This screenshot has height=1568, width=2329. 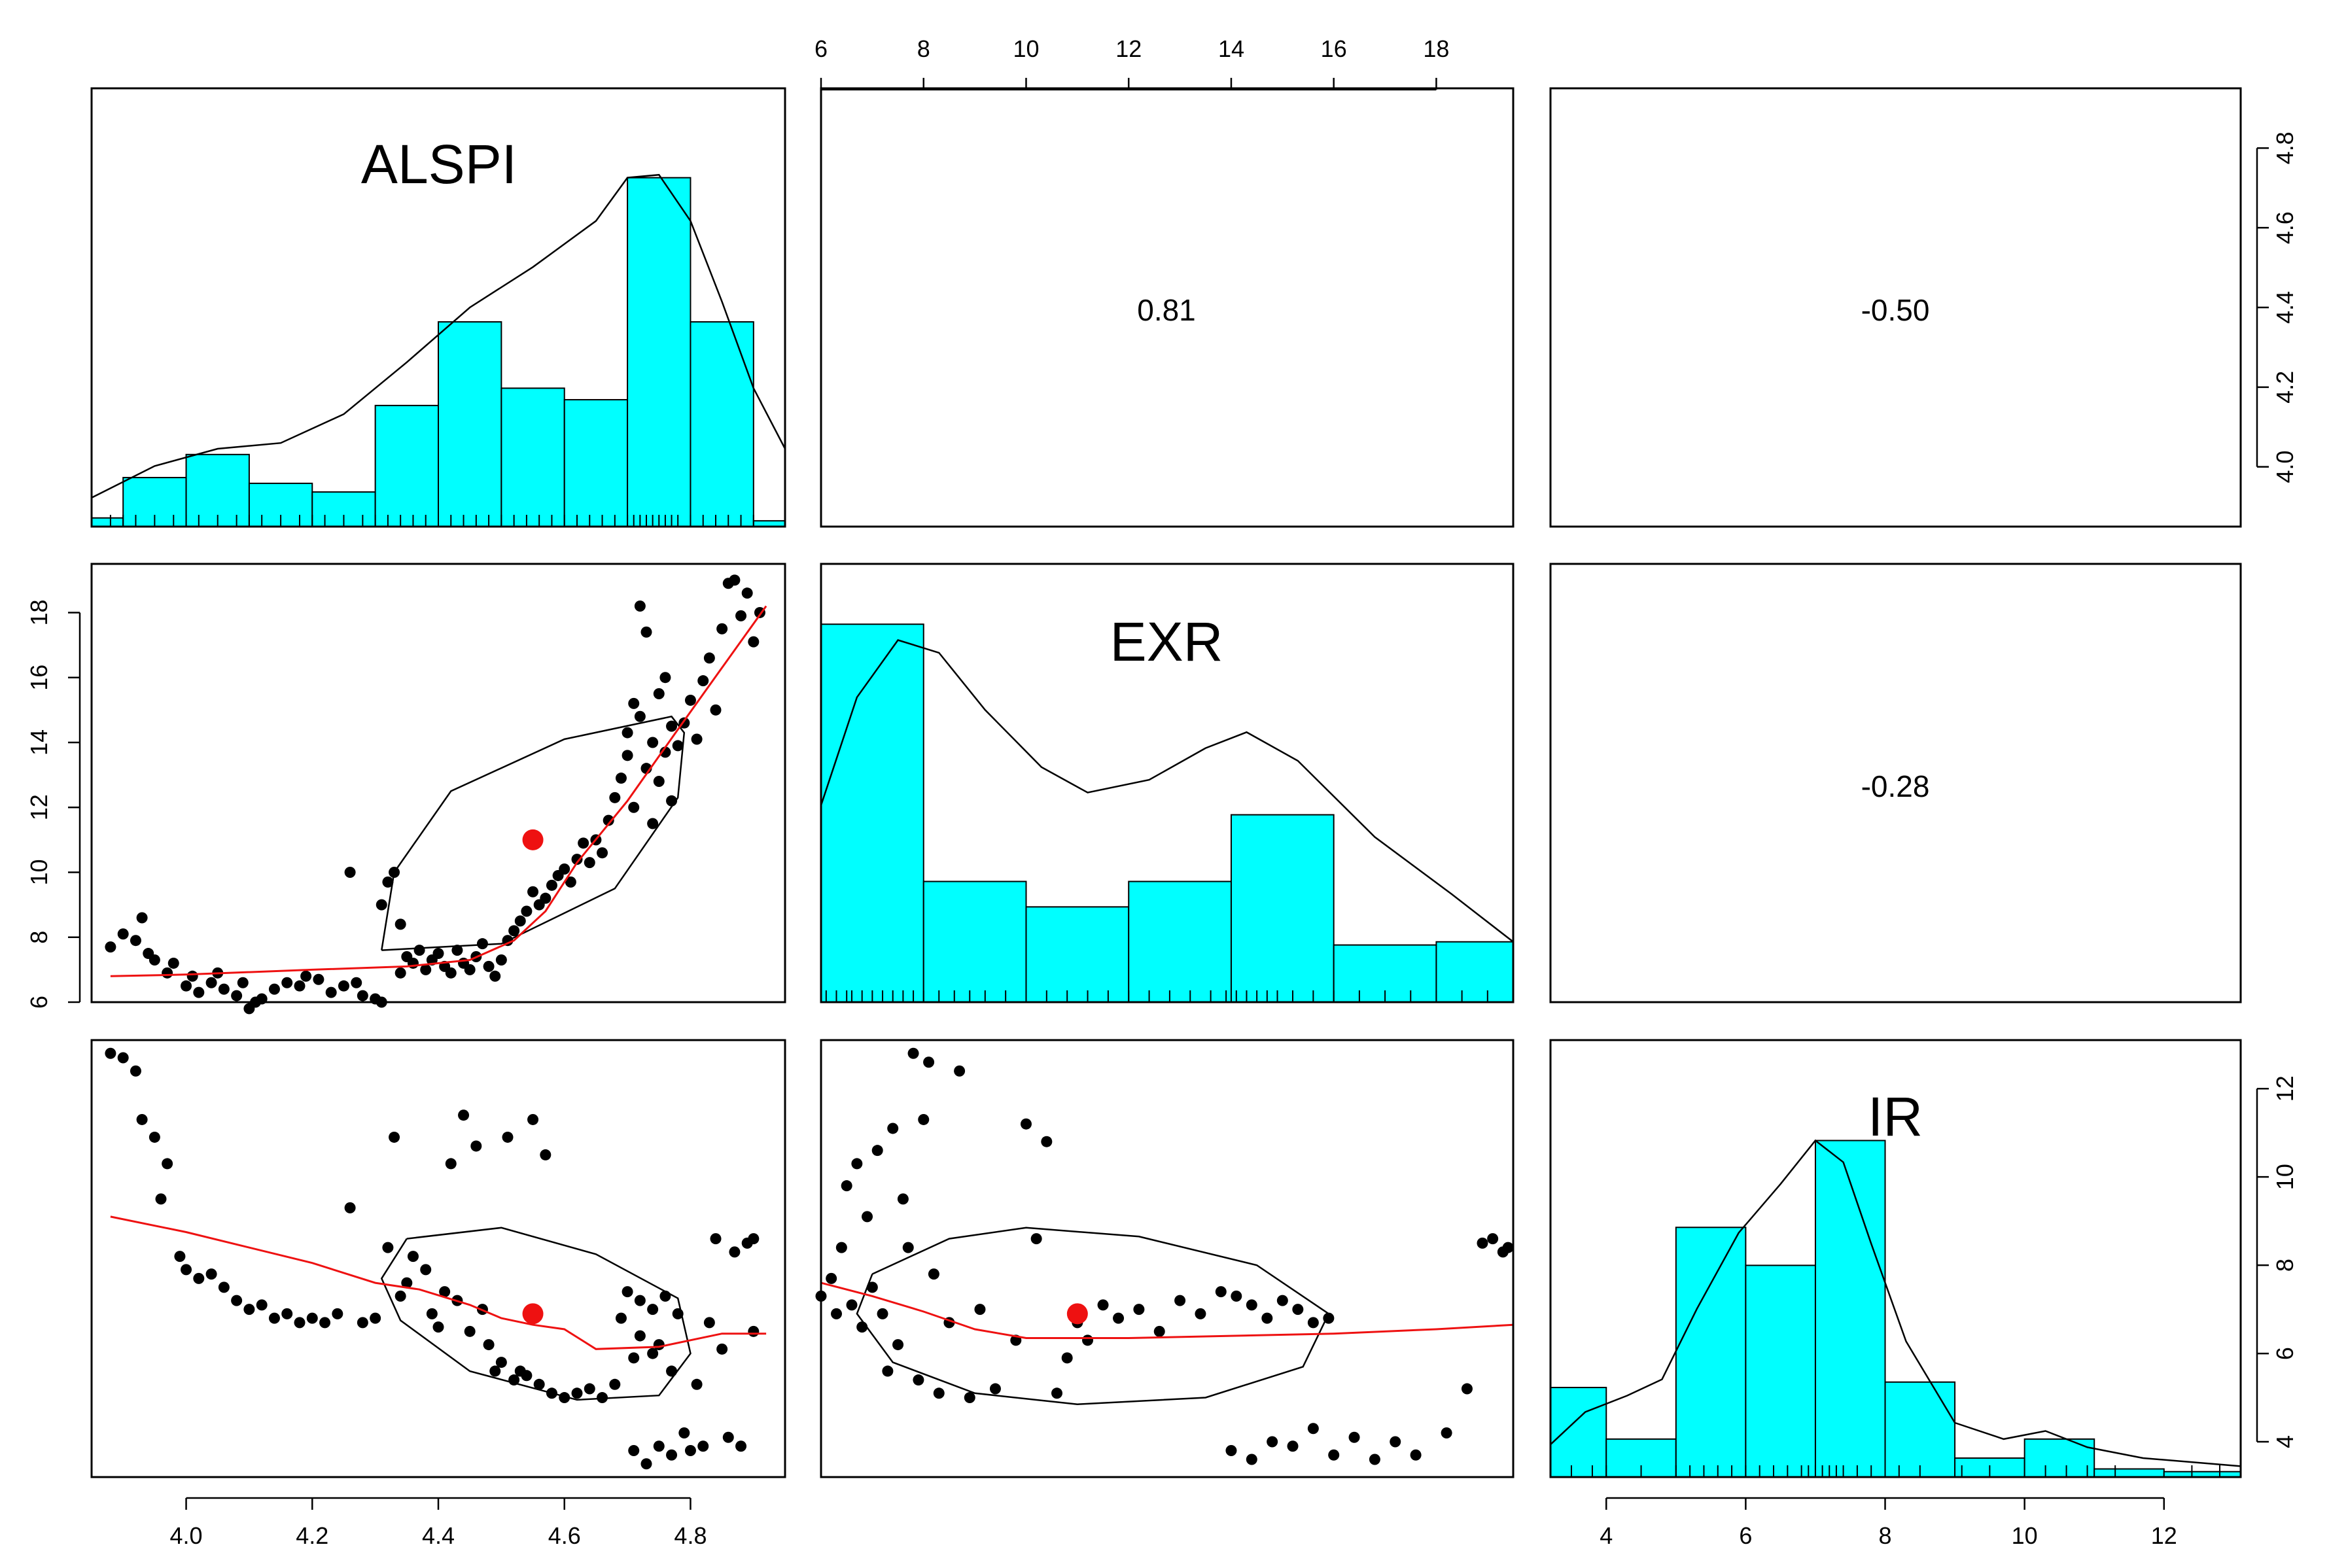 What do you see at coordinates (312, 1535) in the screenshot?
I see `tick-label: 4.2` at bounding box center [312, 1535].